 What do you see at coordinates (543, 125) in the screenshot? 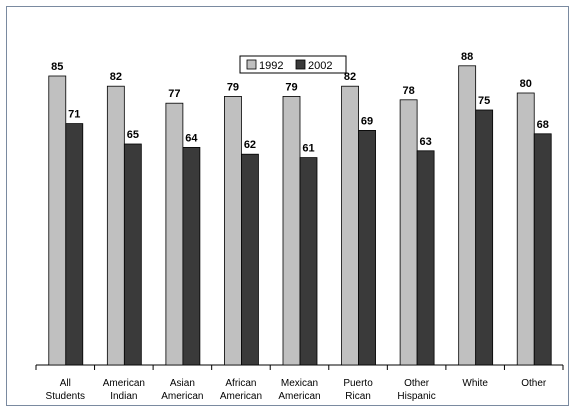
I see `data-label-2002: 68` at bounding box center [543, 125].